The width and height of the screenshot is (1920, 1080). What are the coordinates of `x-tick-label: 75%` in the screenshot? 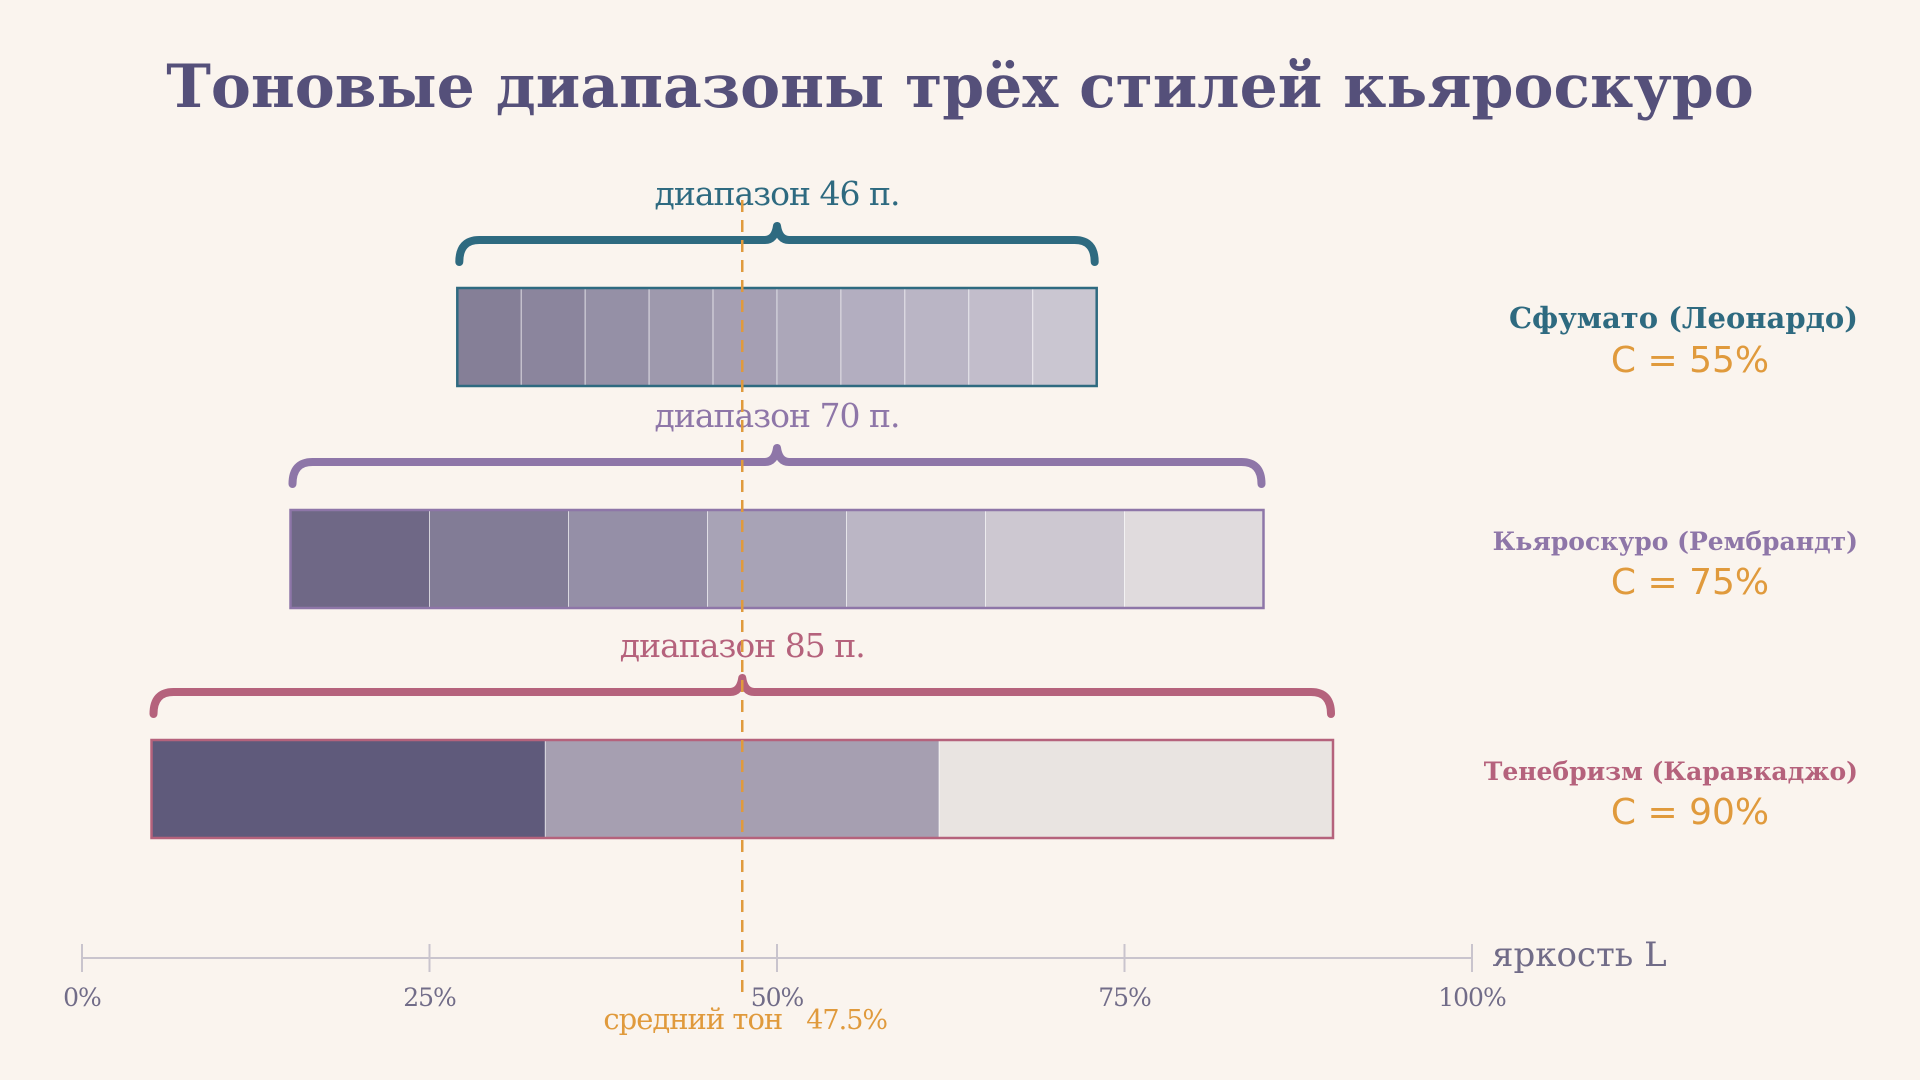 It's located at (1124, 997).